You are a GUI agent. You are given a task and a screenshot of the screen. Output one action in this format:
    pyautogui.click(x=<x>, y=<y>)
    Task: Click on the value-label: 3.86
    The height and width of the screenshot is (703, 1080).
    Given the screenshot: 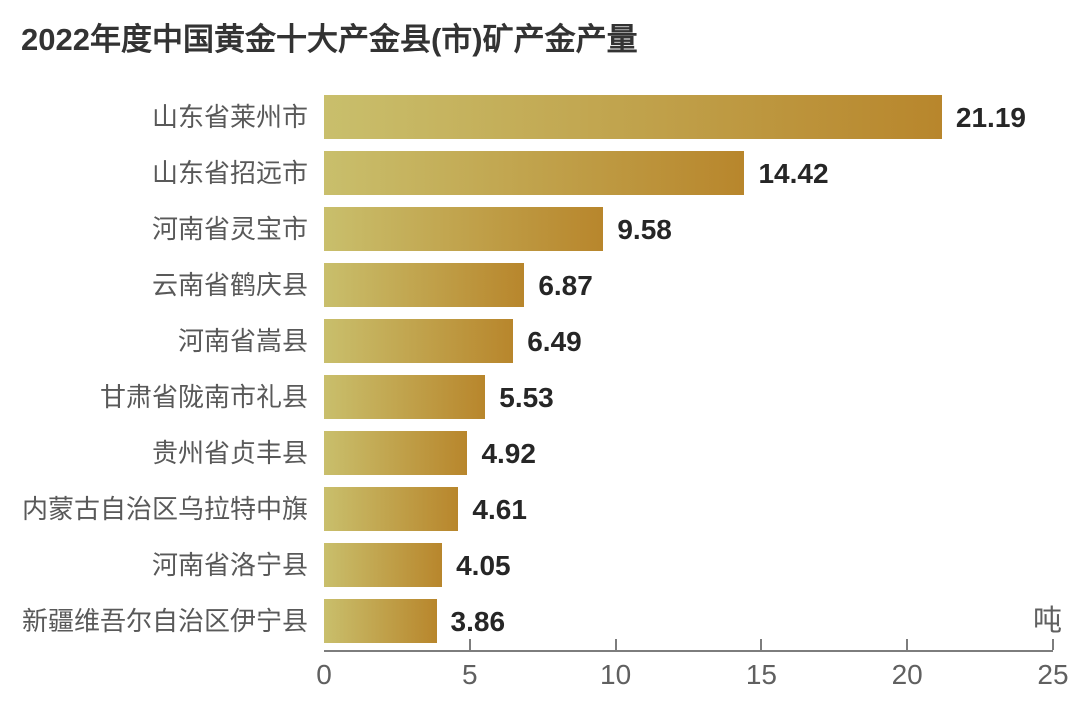 What is the action you would take?
    pyautogui.click(x=478, y=621)
    